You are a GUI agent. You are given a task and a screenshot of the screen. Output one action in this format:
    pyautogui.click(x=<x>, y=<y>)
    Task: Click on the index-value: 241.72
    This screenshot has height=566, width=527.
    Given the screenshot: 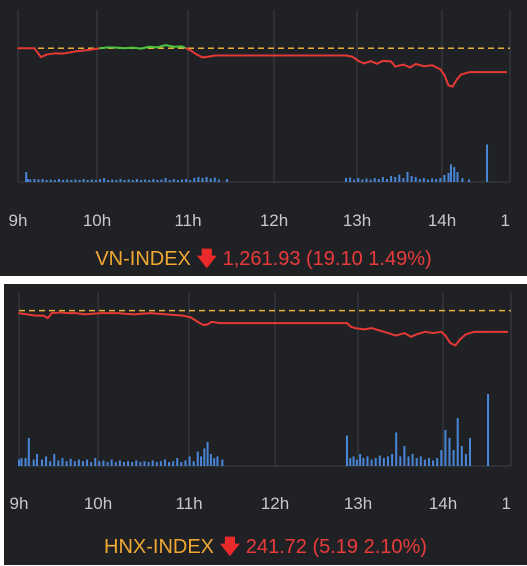 What is the action you would take?
    pyautogui.click(x=276, y=547)
    